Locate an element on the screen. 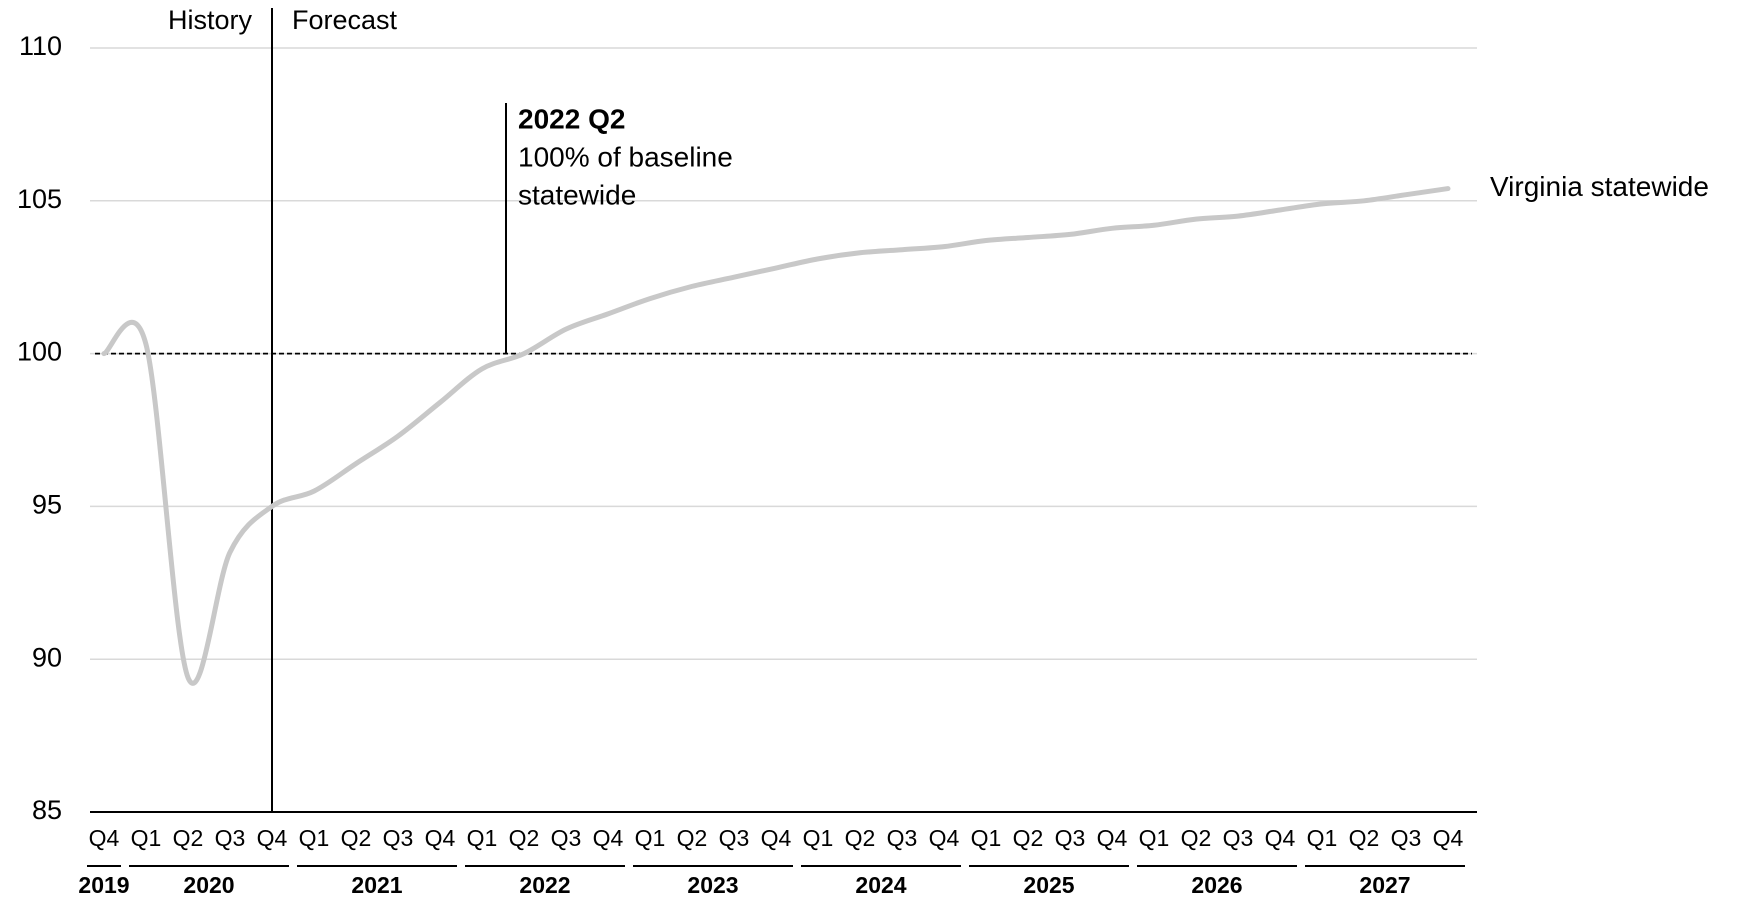  year-label: 2021 is located at coordinates (376, 884).